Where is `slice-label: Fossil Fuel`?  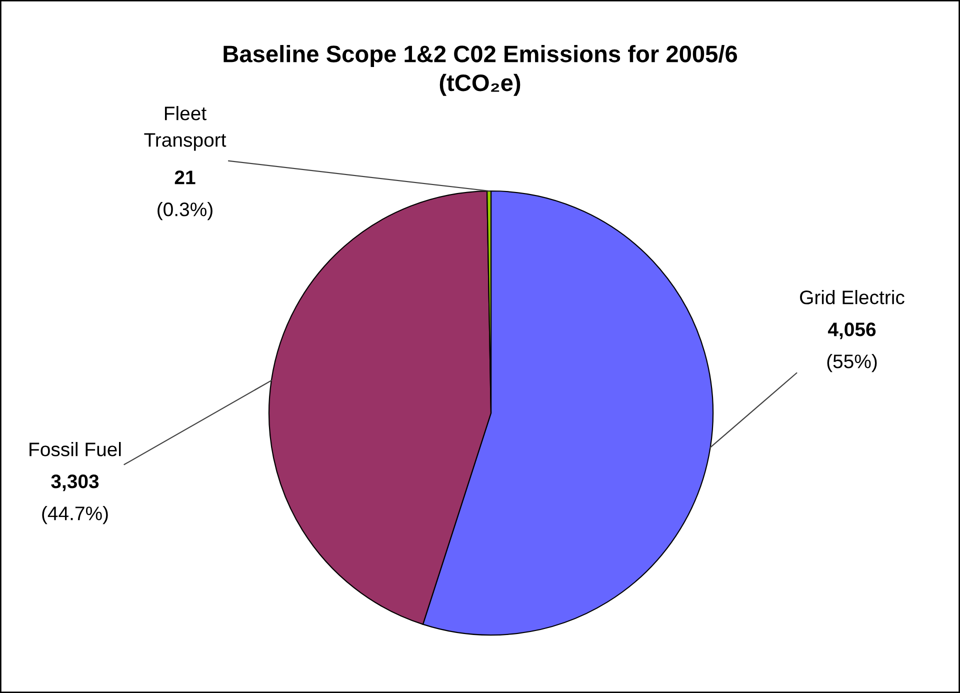 slice-label: Fossil Fuel is located at coordinates (75, 449).